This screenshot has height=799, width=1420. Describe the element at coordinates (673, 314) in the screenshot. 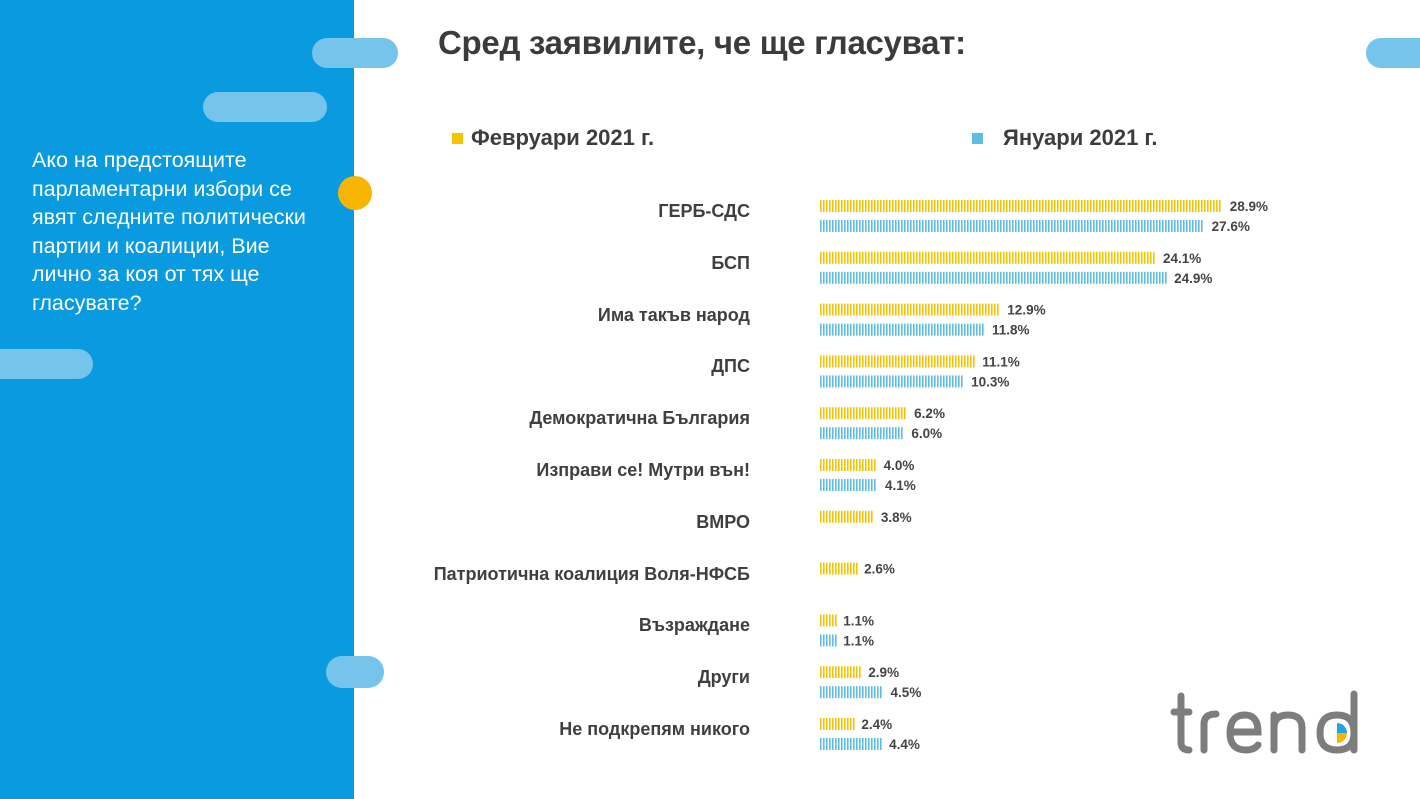

I see `category-label: Има такъв народ` at that location.